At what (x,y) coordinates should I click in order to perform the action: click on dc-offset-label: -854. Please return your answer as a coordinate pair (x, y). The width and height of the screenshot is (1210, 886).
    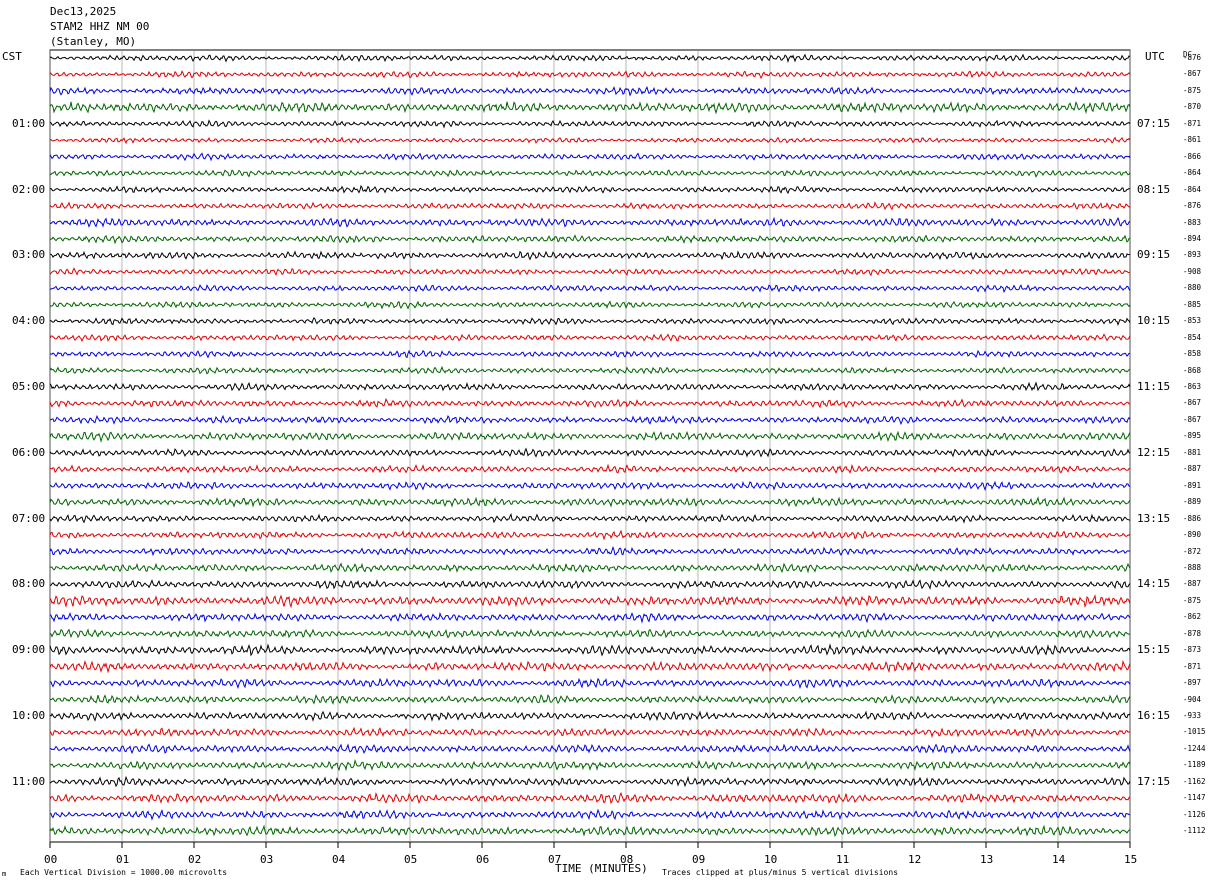
    Looking at the image, I should click on (1192, 337).